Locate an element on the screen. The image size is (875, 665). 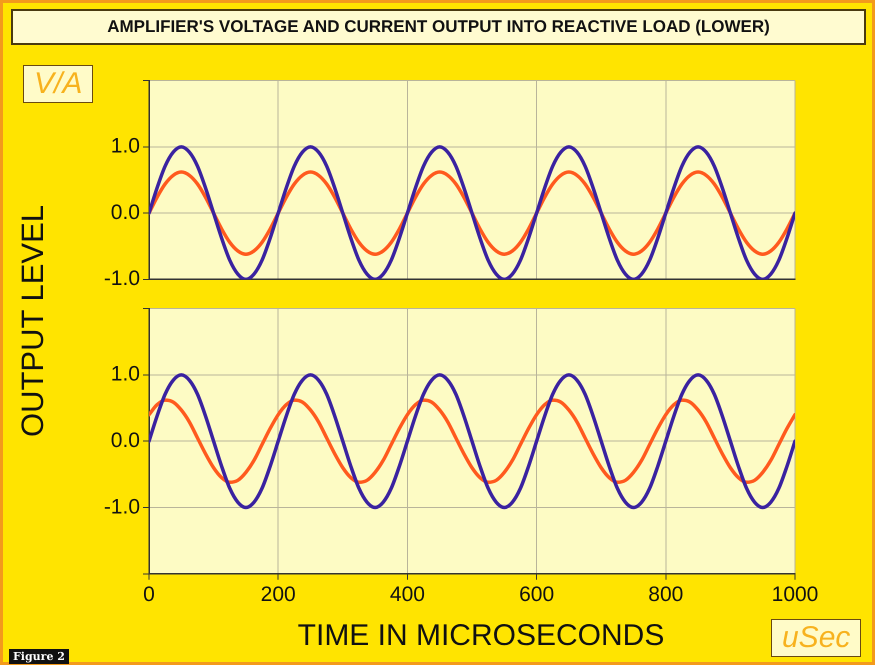
x-tick-label: 400 is located at coordinates (407, 594).